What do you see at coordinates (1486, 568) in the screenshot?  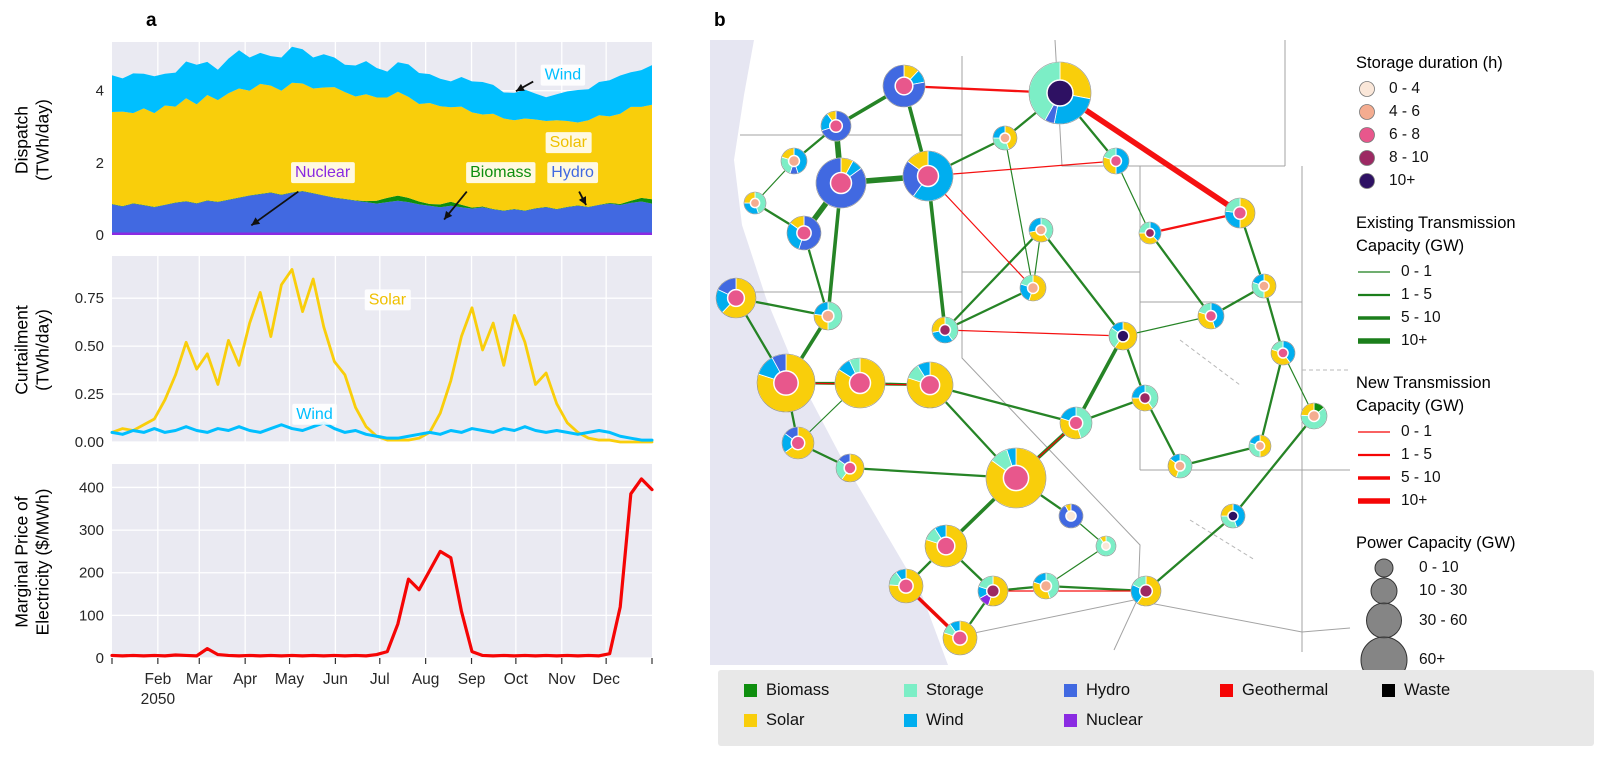 I see `power-capacity-item: 0 - 10` at bounding box center [1486, 568].